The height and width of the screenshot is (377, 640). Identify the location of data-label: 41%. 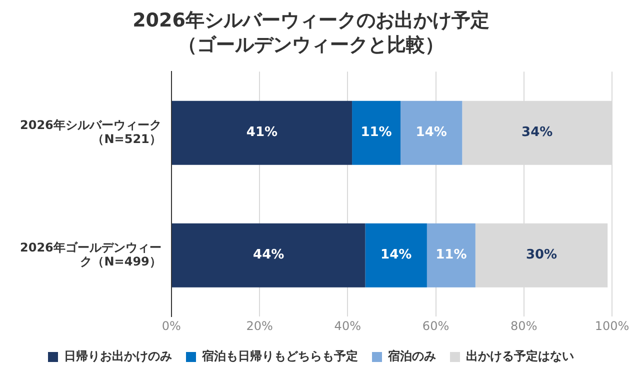
(262, 132).